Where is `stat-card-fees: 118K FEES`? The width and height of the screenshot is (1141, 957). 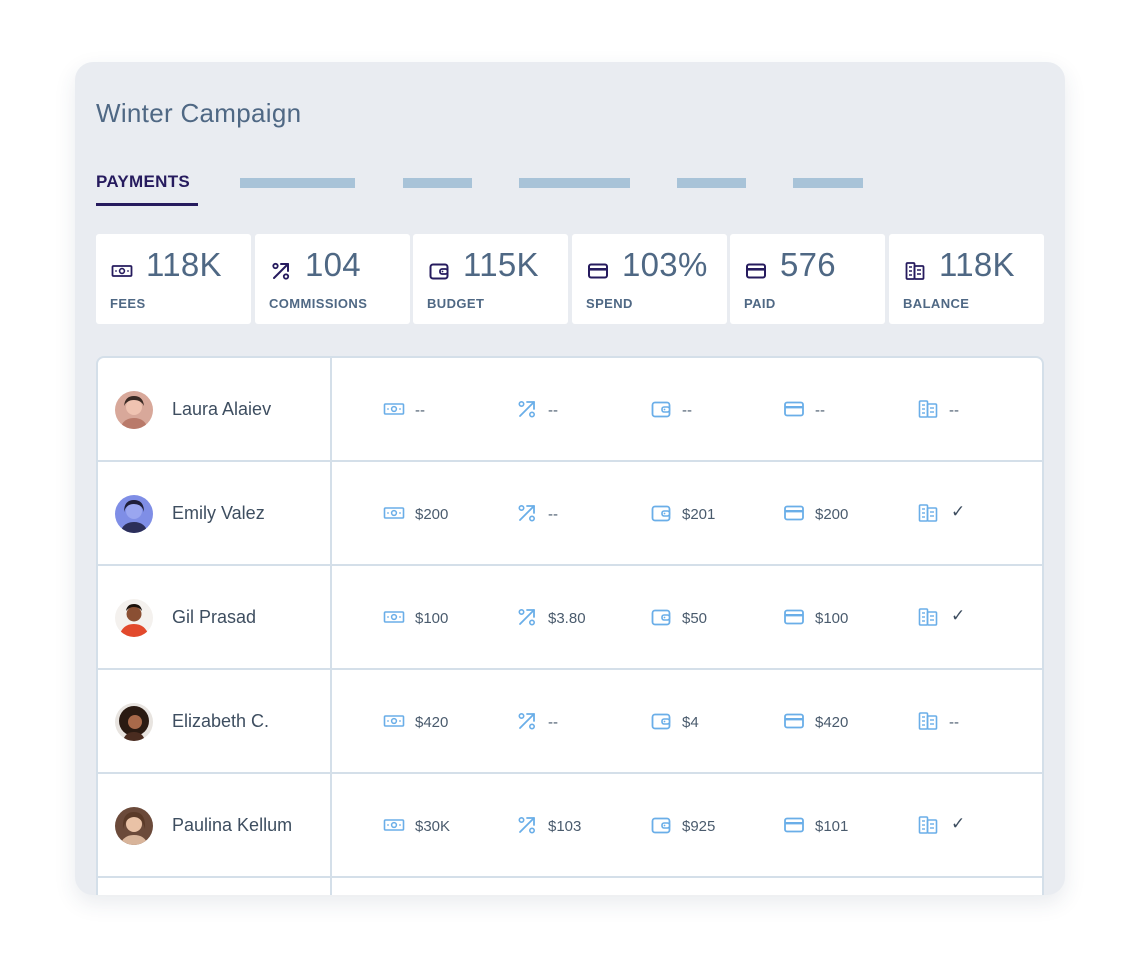 stat-card-fees: 118K FEES is located at coordinates (173, 279).